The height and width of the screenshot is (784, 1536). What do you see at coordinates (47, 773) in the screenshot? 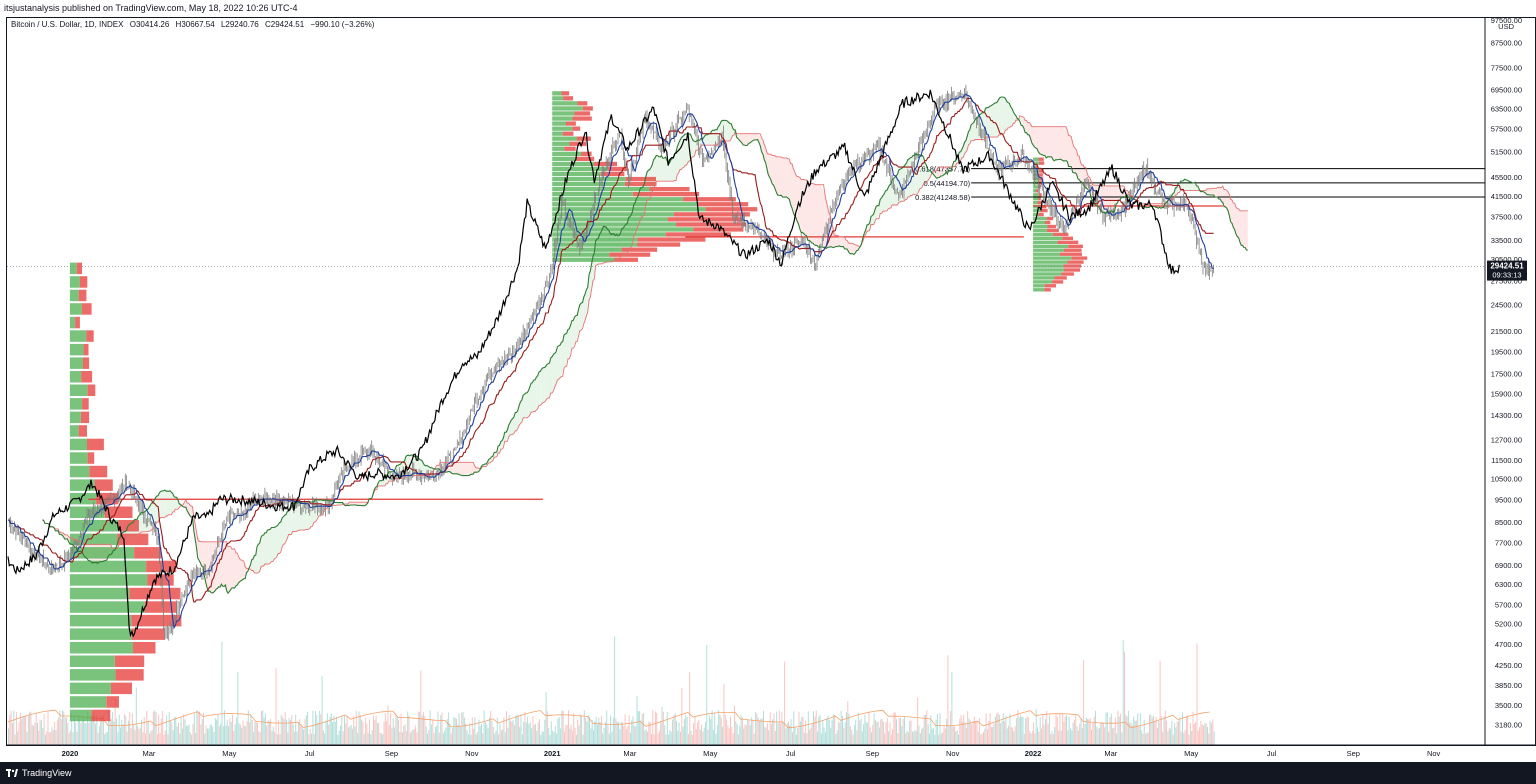
I see `footer-brand: TradingView` at bounding box center [47, 773].